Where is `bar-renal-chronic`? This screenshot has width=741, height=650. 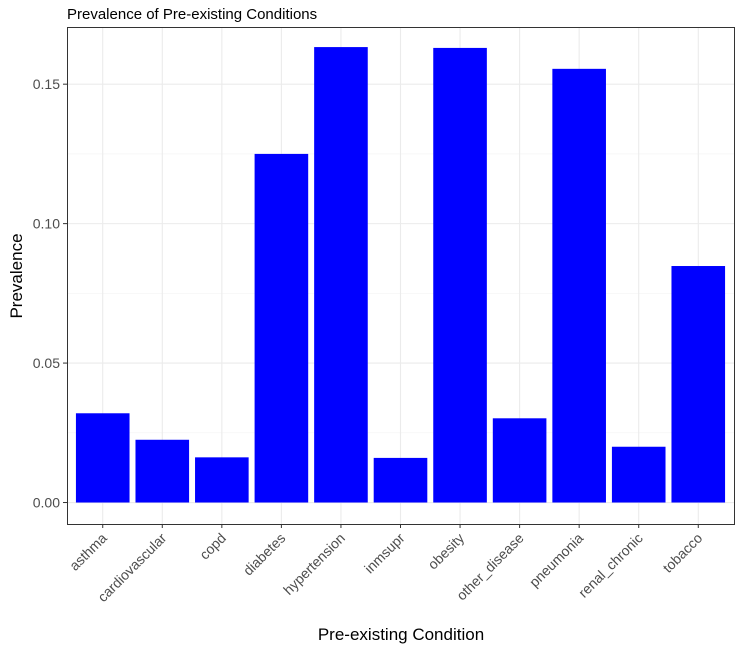 bar-renal-chronic is located at coordinates (638, 474).